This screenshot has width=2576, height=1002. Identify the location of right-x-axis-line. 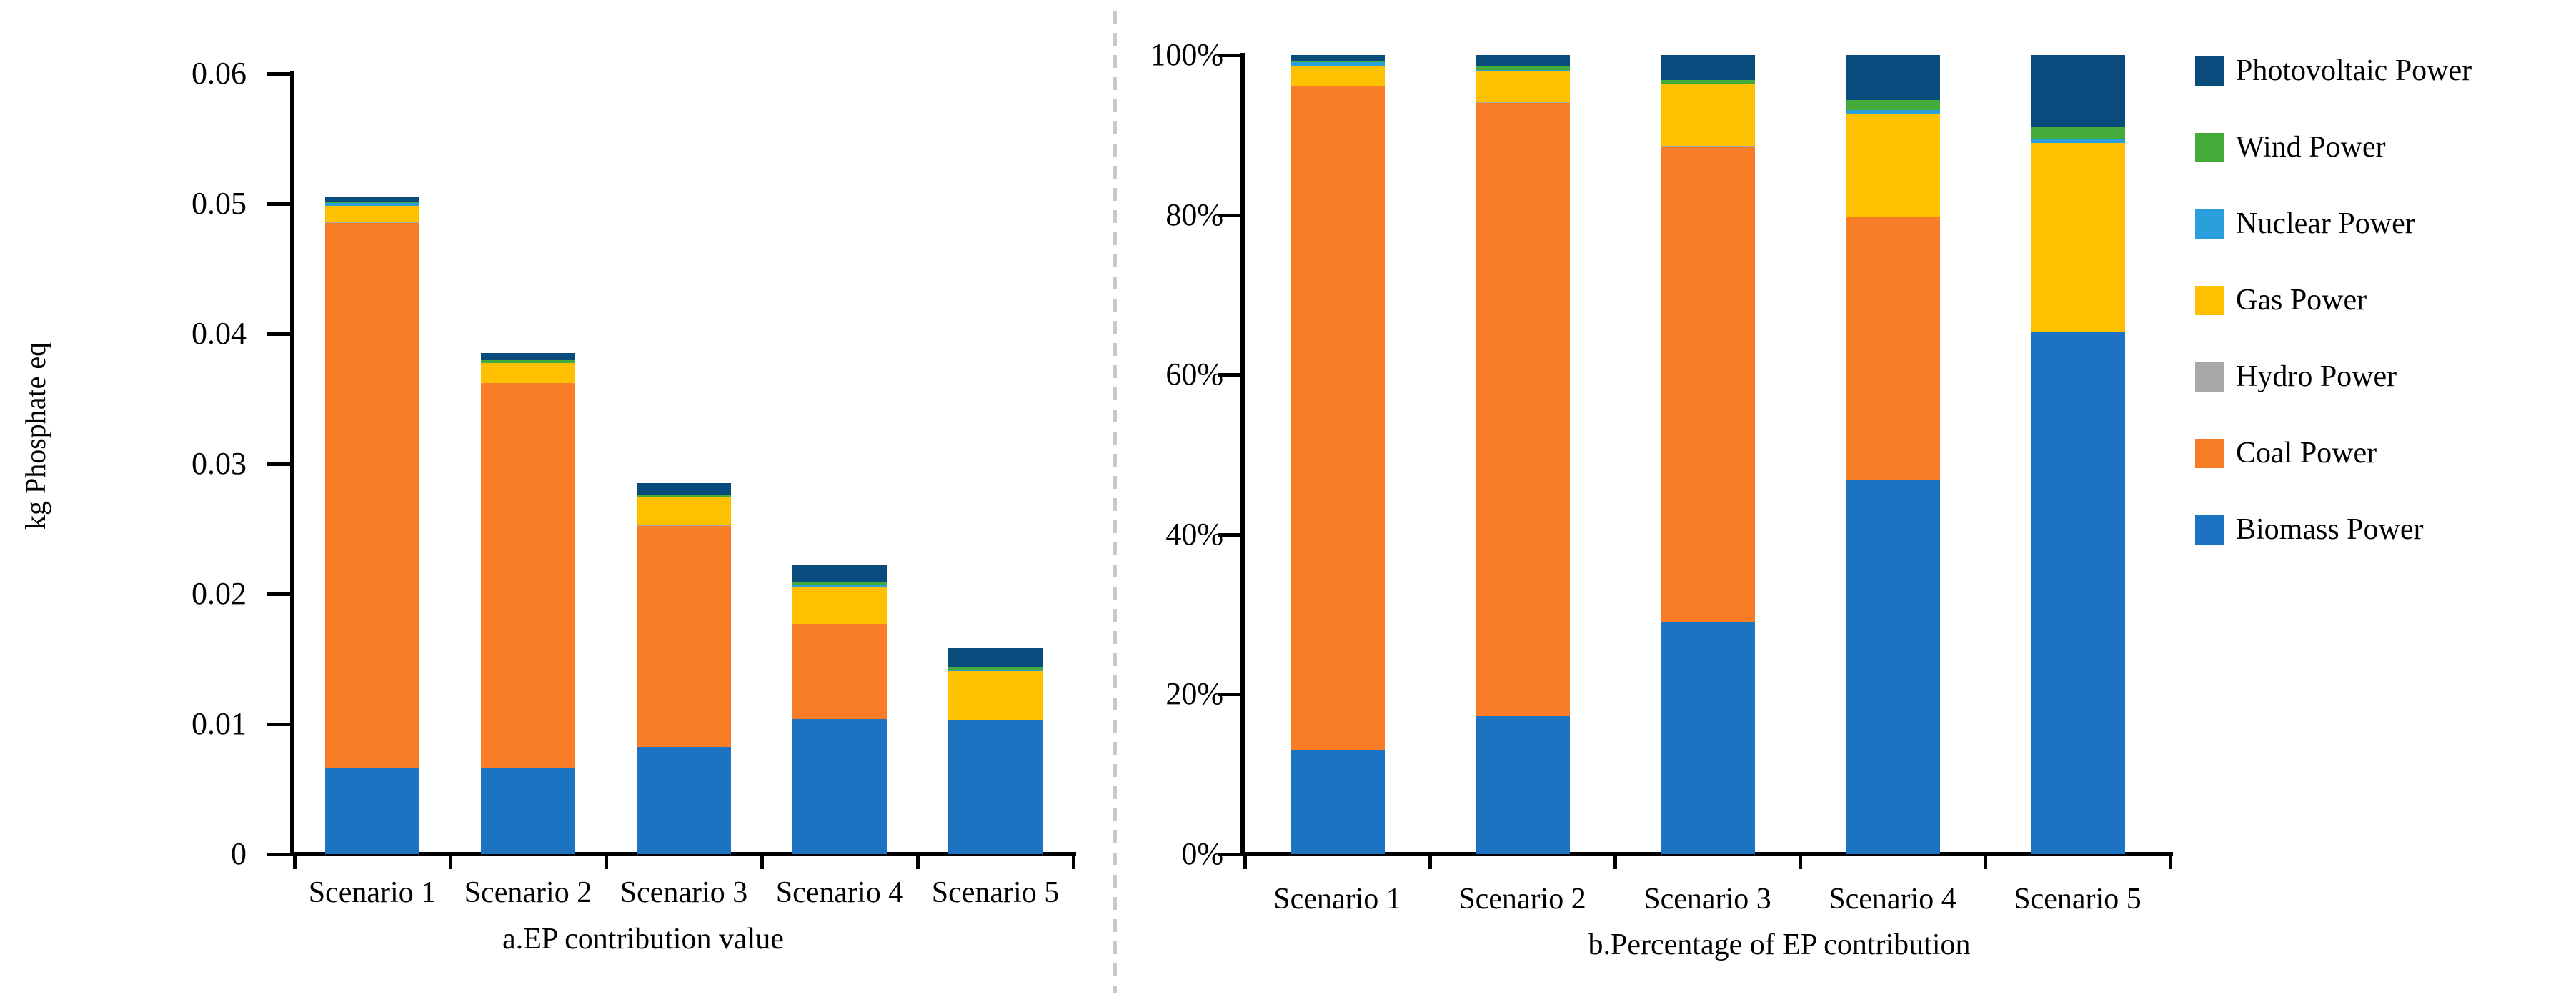
(1706, 854).